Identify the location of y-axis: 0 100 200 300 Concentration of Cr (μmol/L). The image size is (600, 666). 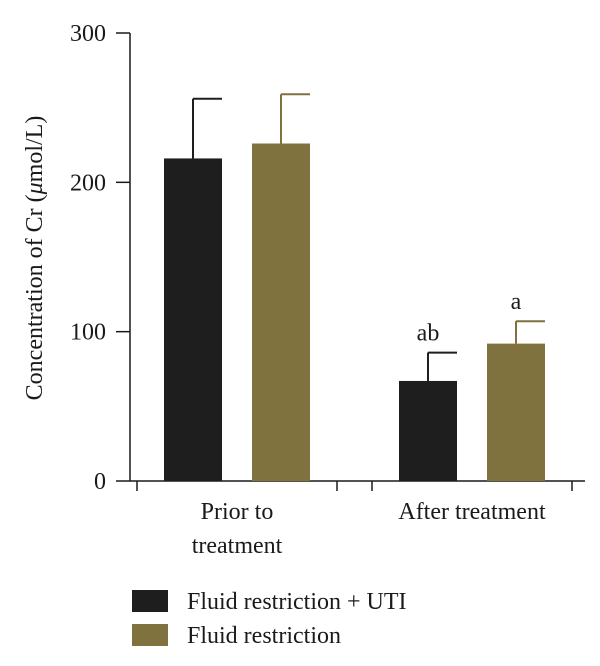
(76, 258).